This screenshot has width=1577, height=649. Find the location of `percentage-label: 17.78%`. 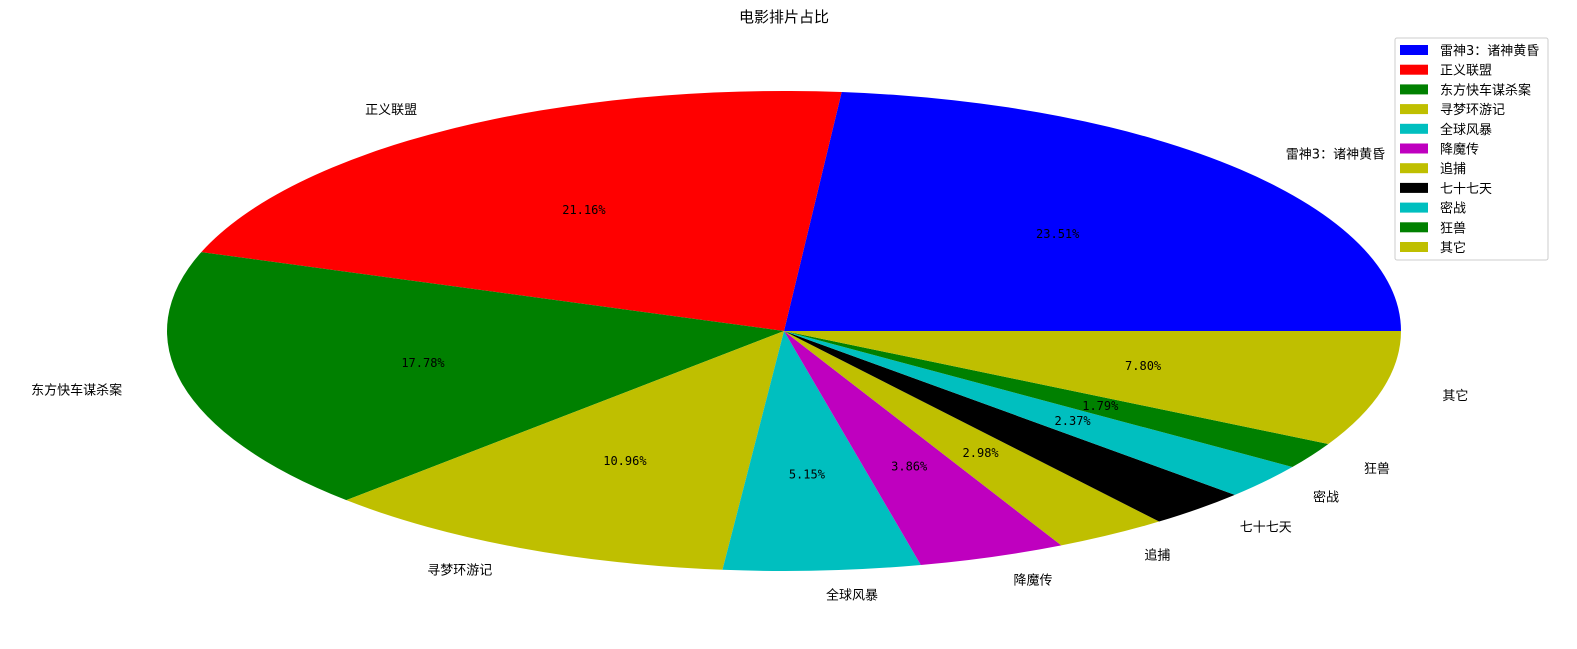

percentage-label: 17.78% is located at coordinates (423, 363).